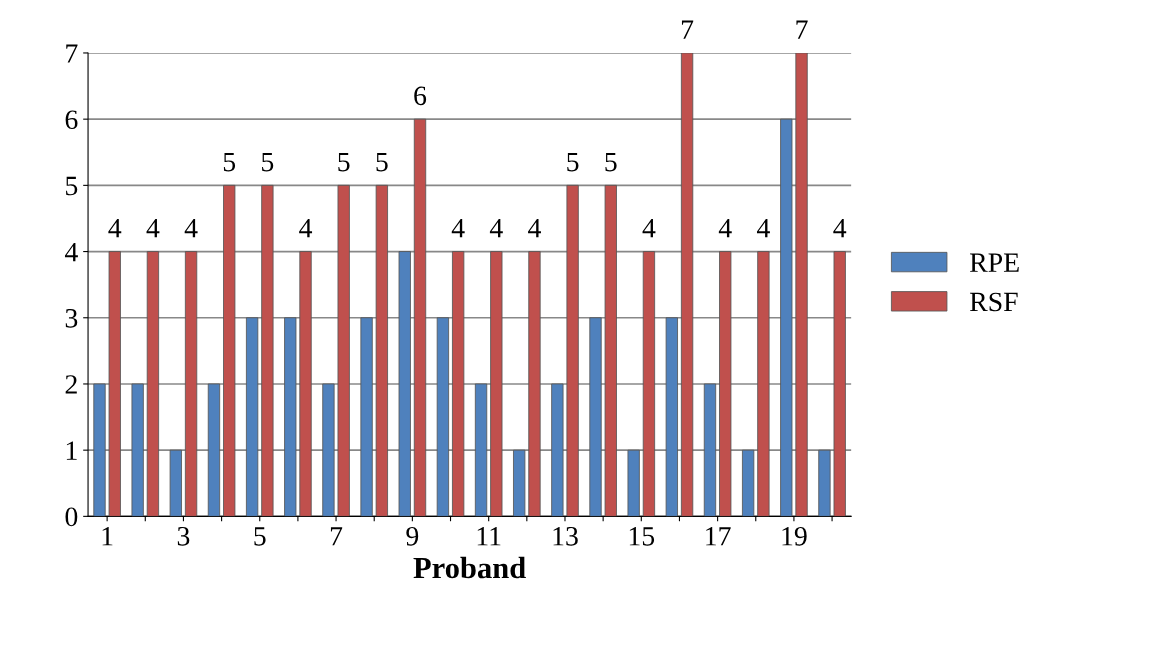  What do you see at coordinates (260, 536) in the screenshot?
I see `x-tick-label: 5` at bounding box center [260, 536].